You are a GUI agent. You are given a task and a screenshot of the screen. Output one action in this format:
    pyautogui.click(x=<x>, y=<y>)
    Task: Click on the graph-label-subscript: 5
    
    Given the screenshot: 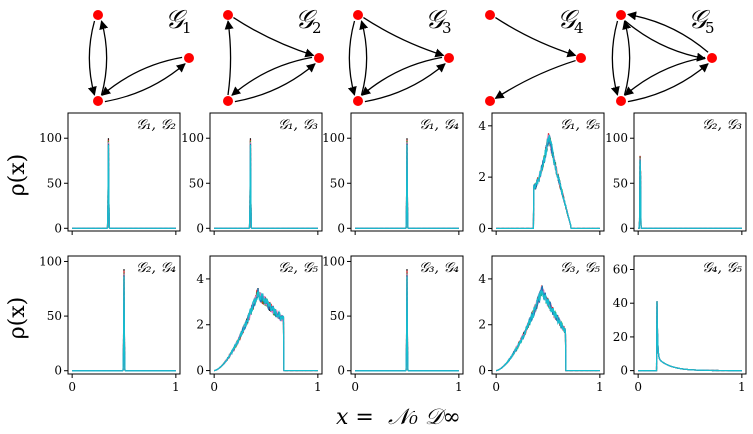 What is the action you would take?
    pyautogui.click(x=710, y=28)
    